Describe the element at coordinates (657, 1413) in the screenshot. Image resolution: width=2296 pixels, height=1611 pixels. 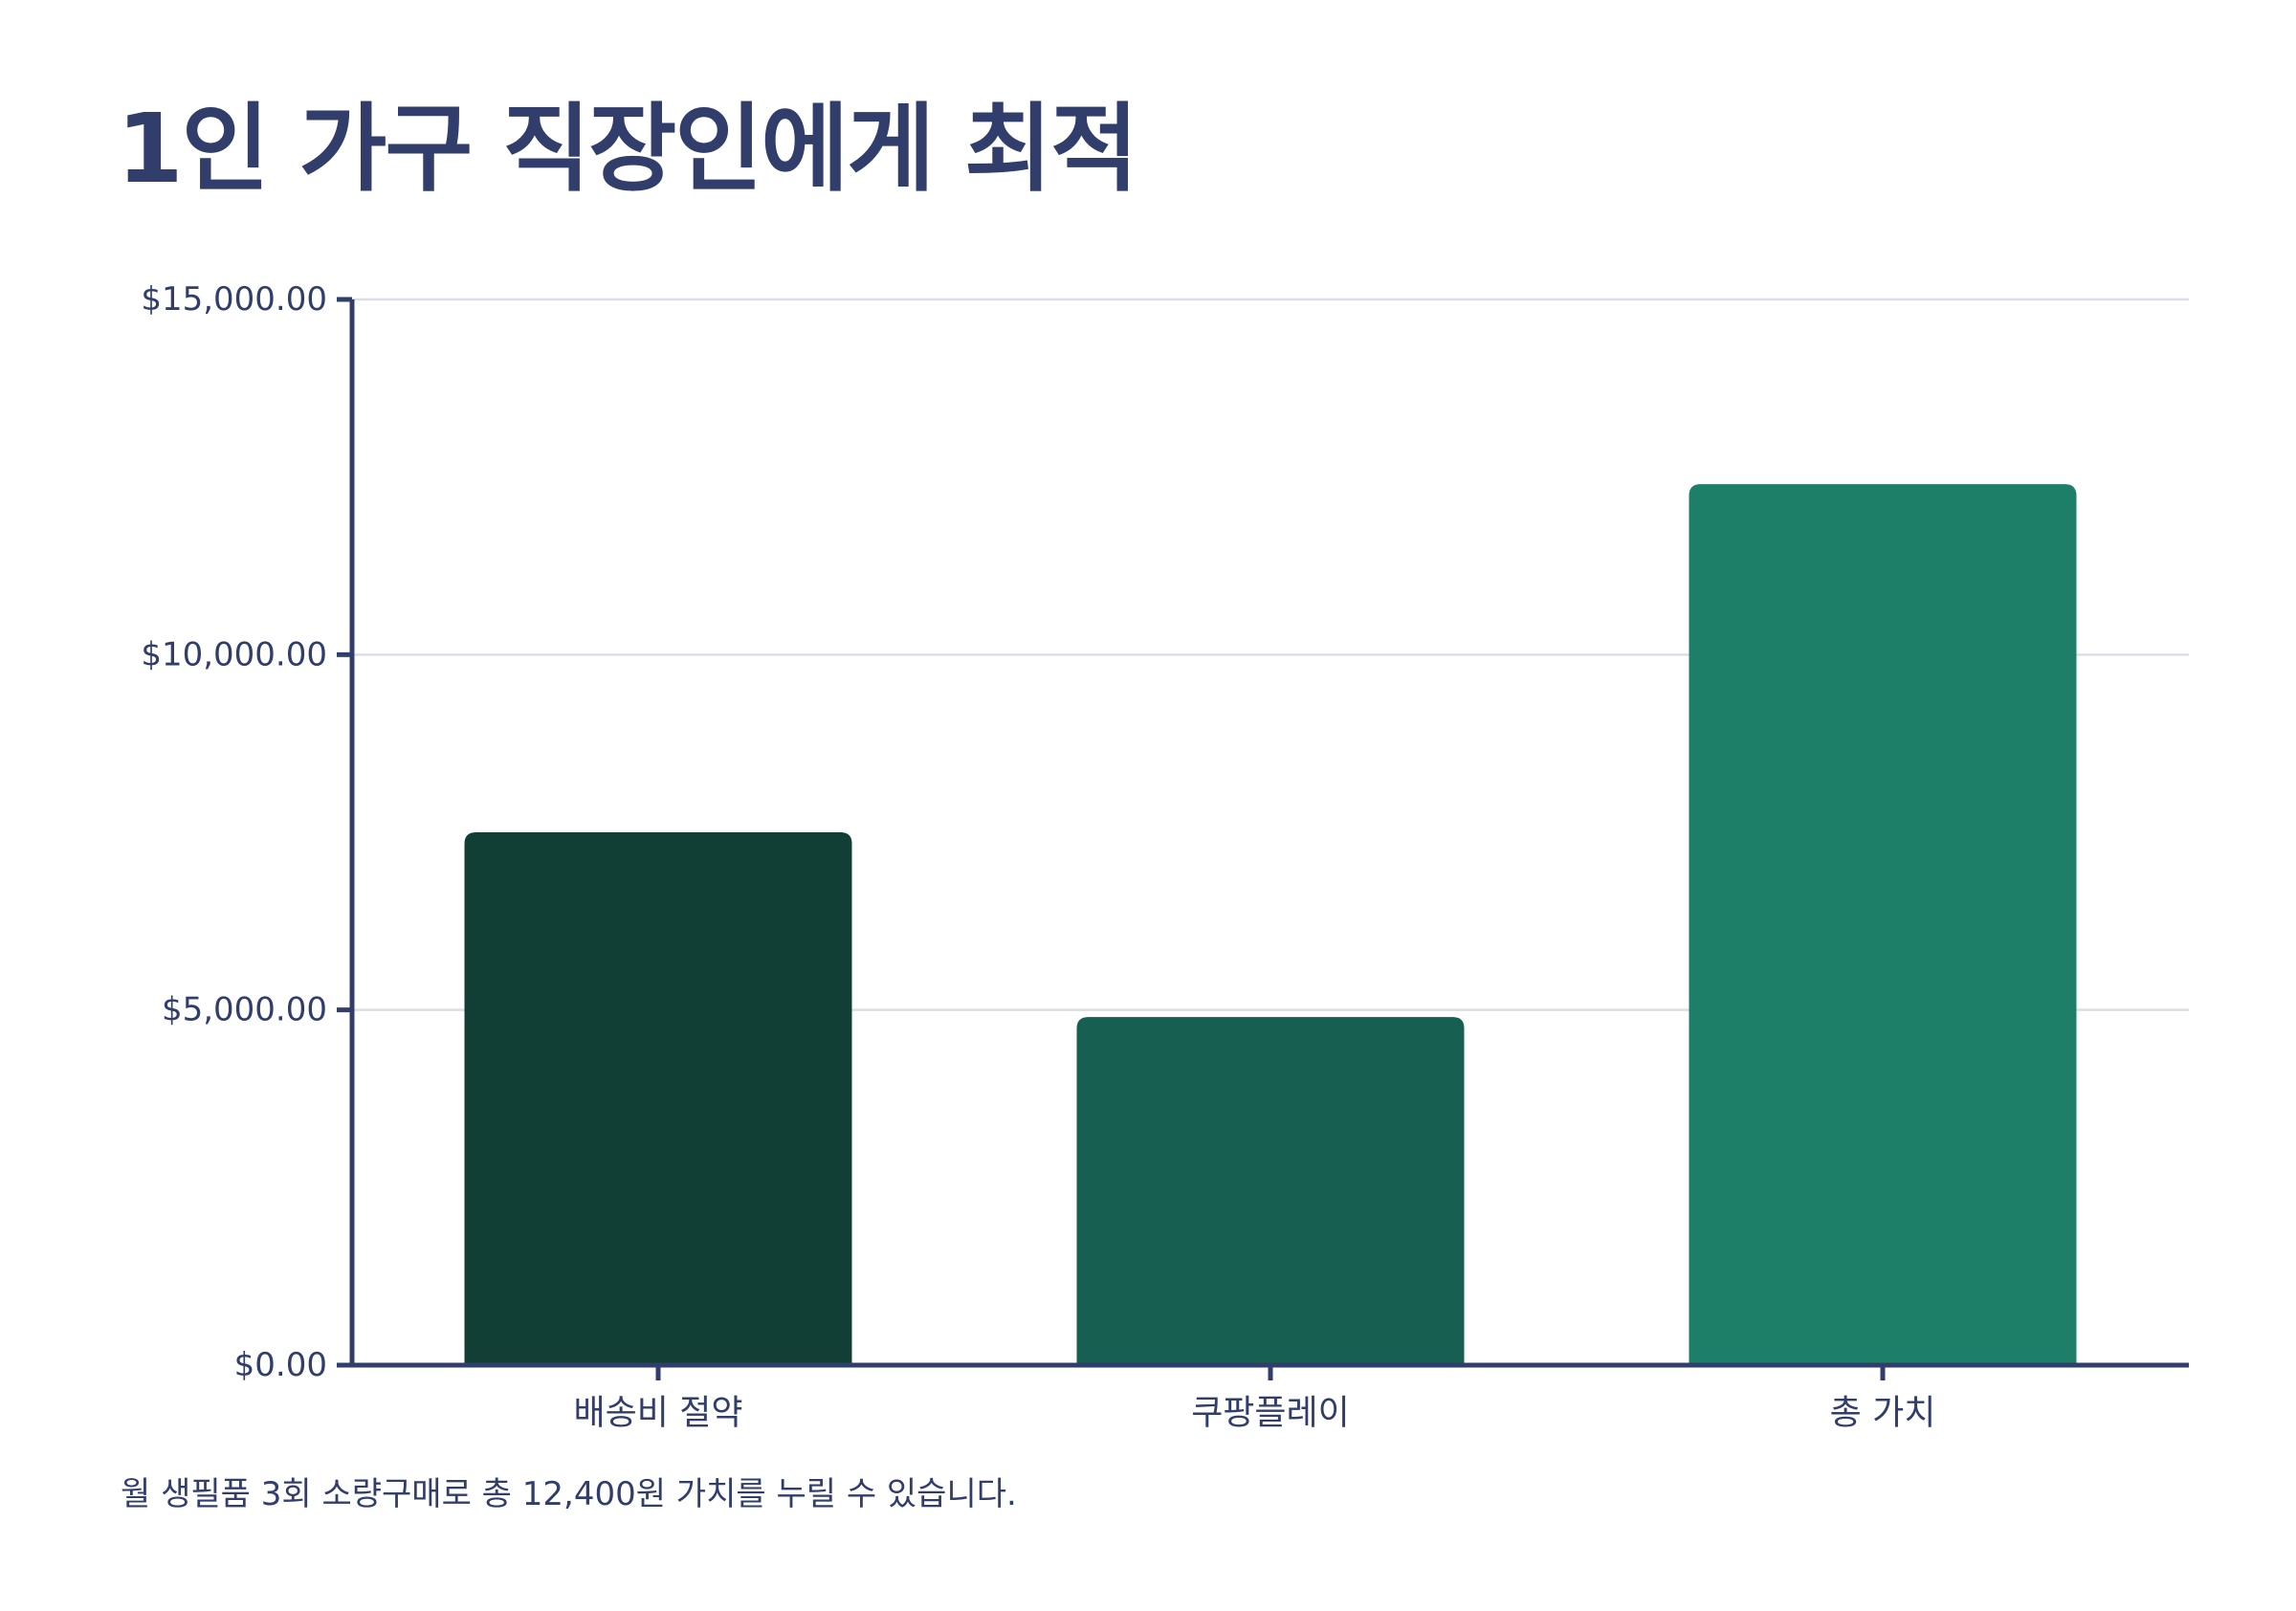
I see `x-tick-label: 배송비 절약` at that location.